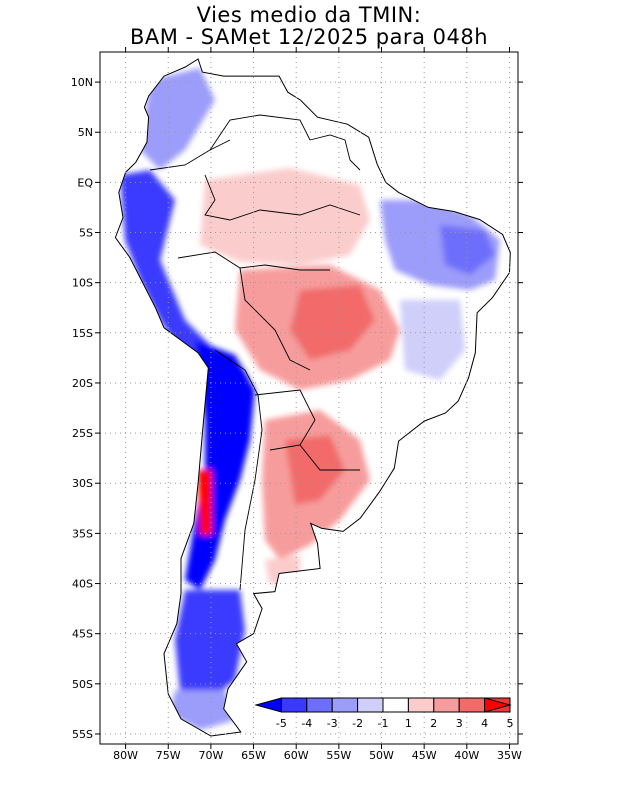  Describe the element at coordinates (467, 250) in the screenshot. I see `bias-northeast-strong` at that location.